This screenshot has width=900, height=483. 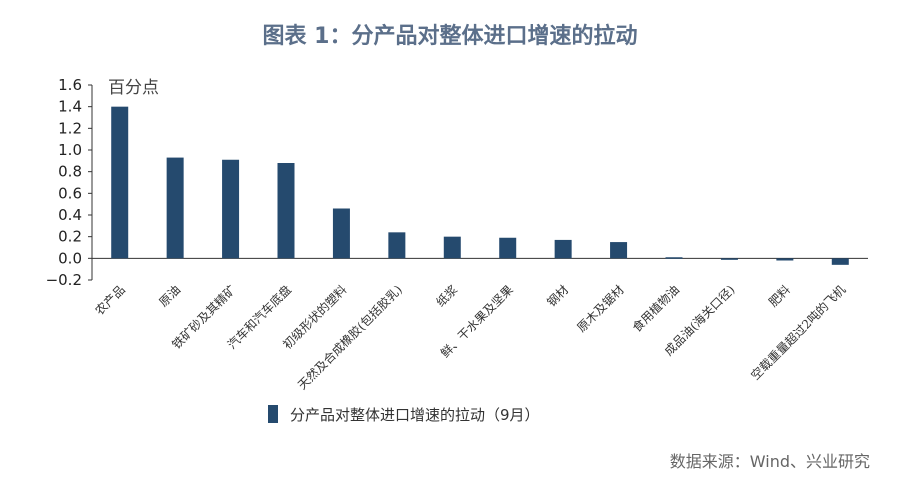 I want to click on y-tick-label: 1.2, so click(x=70, y=128).